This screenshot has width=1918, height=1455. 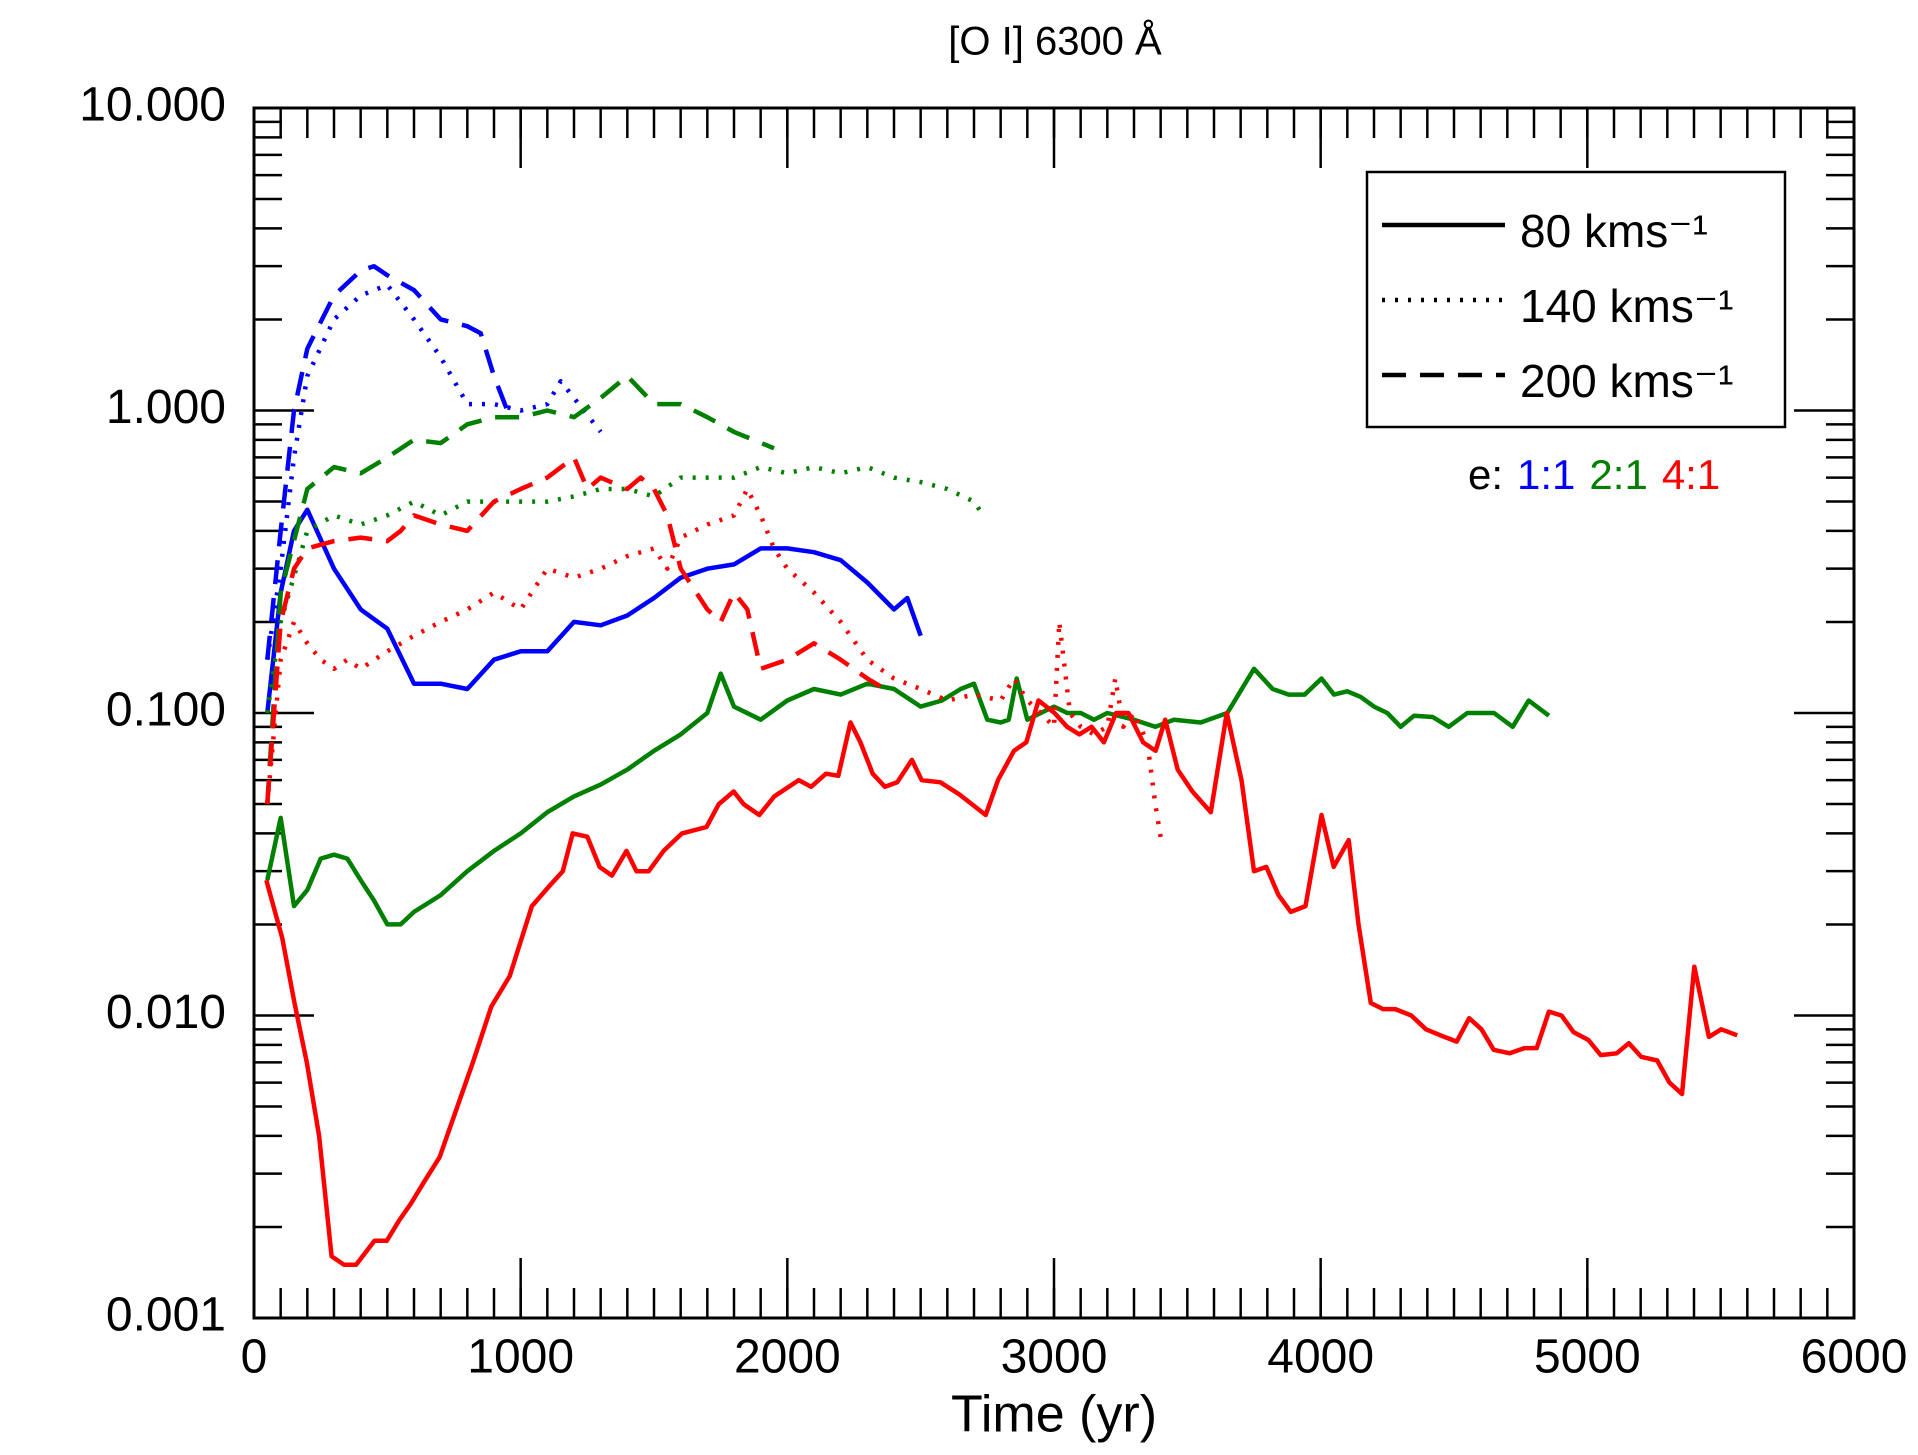 What do you see at coordinates (1546, 474) in the screenshot?
I see `ratio-label: 1:1` at bounding box center [1546, 474].